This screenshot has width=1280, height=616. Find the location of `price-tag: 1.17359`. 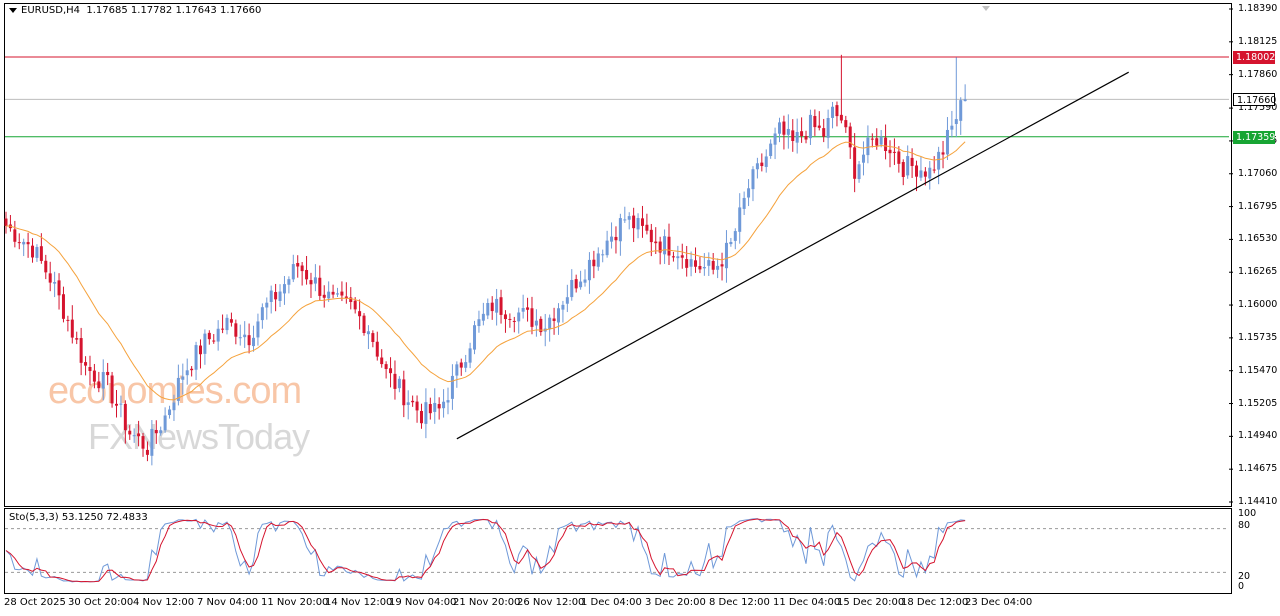

price-tag: 1.17359 is located at coordinates (1254, 137).